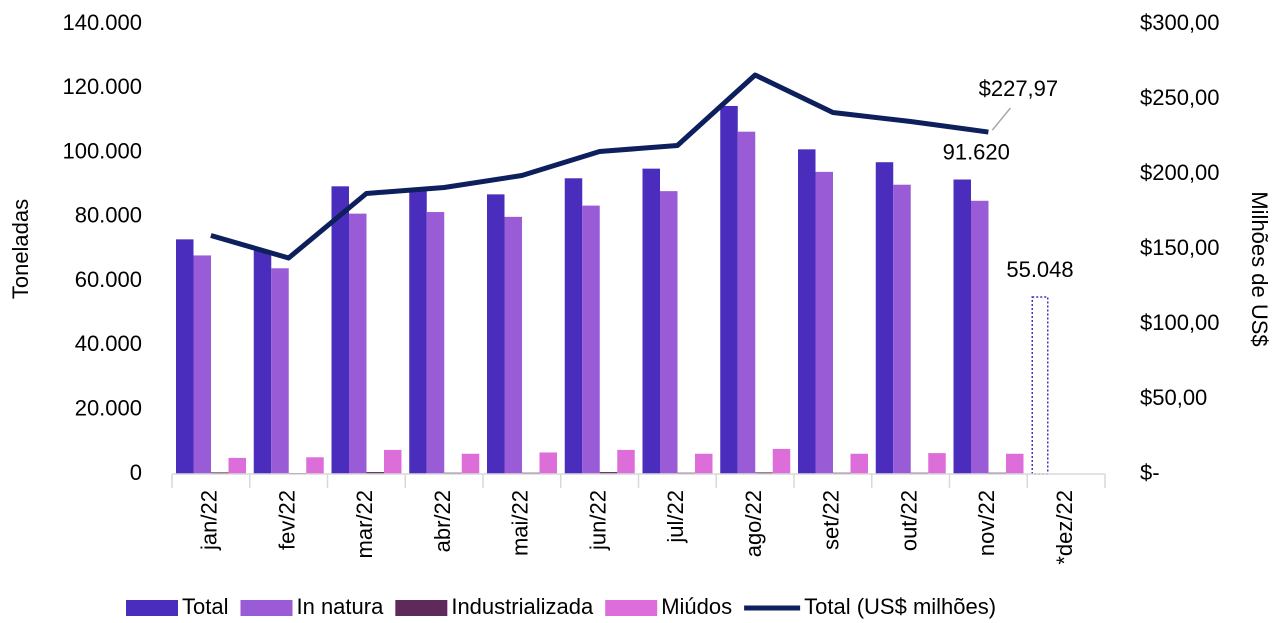 The height and width of the screenshot is (623, 1276). I want to click on data-label: $227,97, so click(1019, 88).